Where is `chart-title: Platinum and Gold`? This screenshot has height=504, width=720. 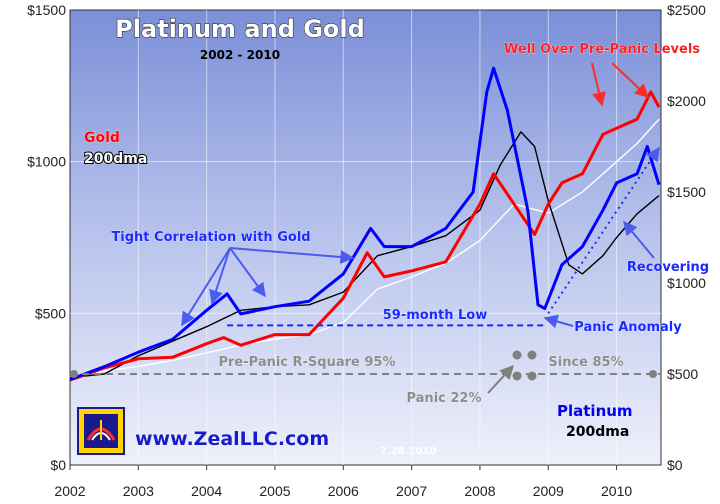
chart-title: Platinum and Gold is located at coordinates (240, 29).